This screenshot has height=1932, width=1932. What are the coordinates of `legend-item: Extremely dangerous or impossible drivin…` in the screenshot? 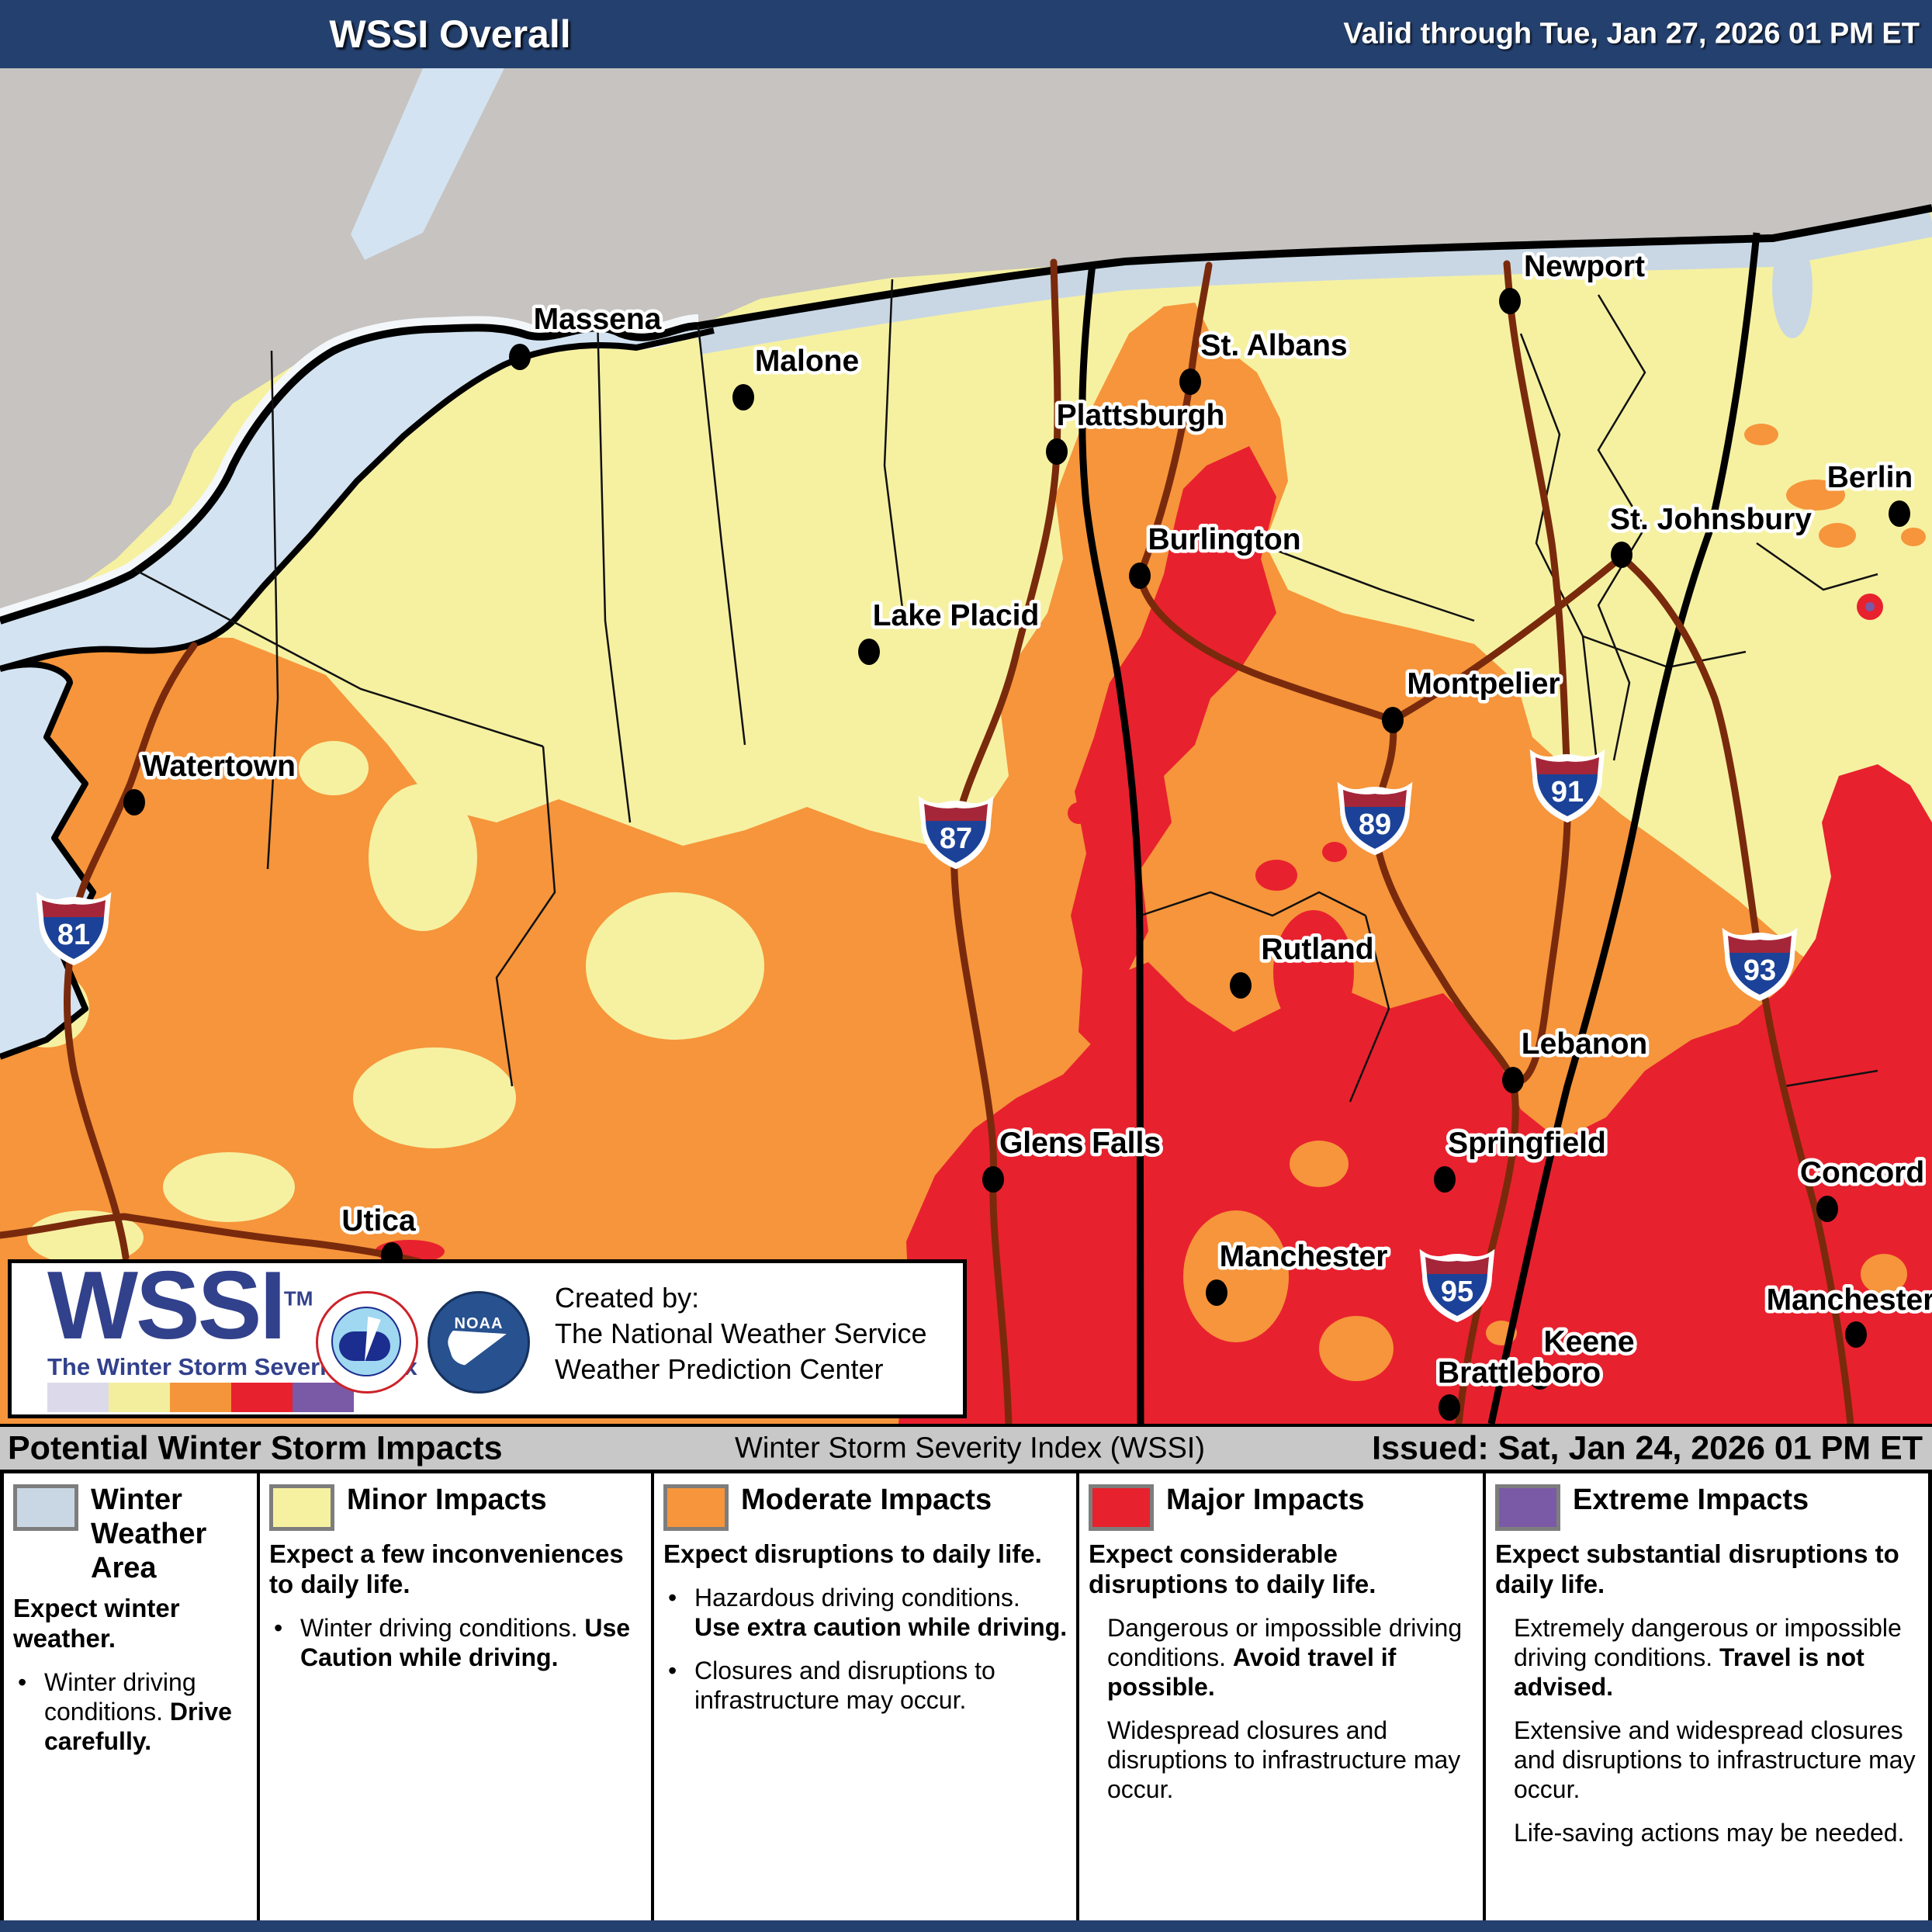 It's located at (1708, 1657).